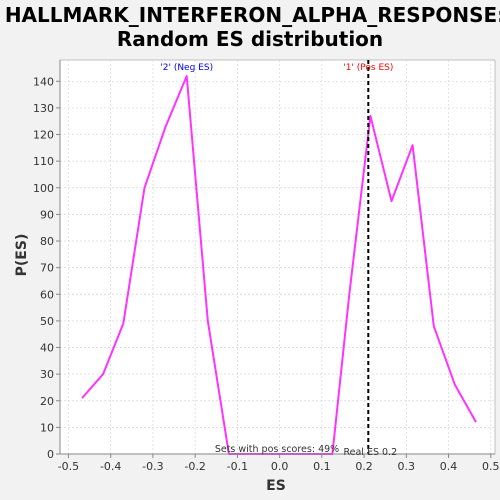 The width and height of the screenshot is (500, 500). What do you see at coordinates (110, 466) in the screenshot?
I see `x-tick-label: -0.4` at bounding box center [110, 466].